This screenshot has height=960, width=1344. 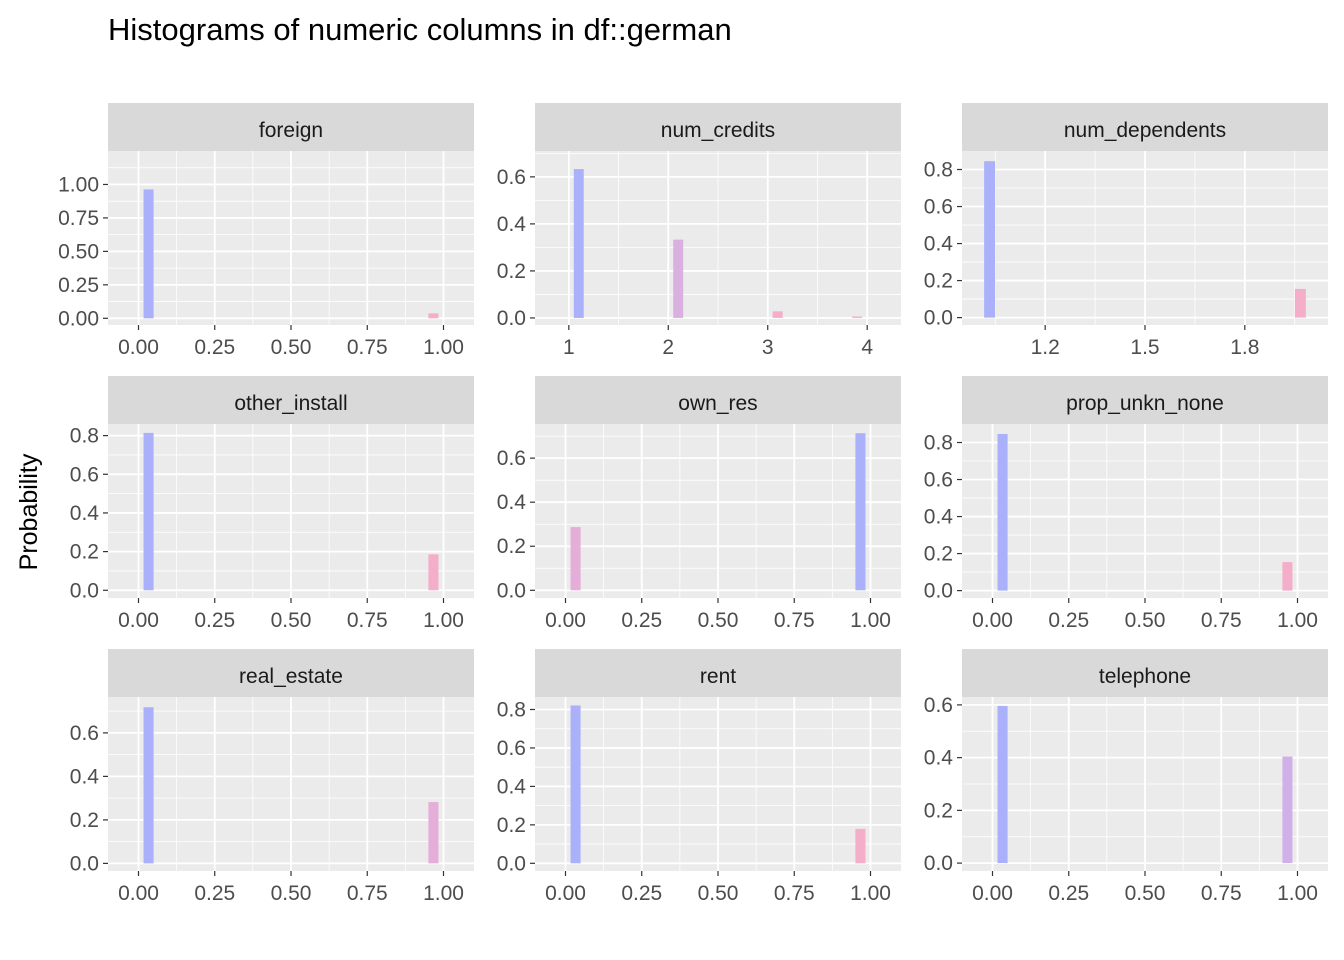 What do you see at coordinates (1126, 231) in the screenshot?
I see `facet-panel-num_dependents: num_dependents 1.2 1.5 1.8 0.0 0.2 0.4 0.6 0.8` at bounding box center [1126, 231].